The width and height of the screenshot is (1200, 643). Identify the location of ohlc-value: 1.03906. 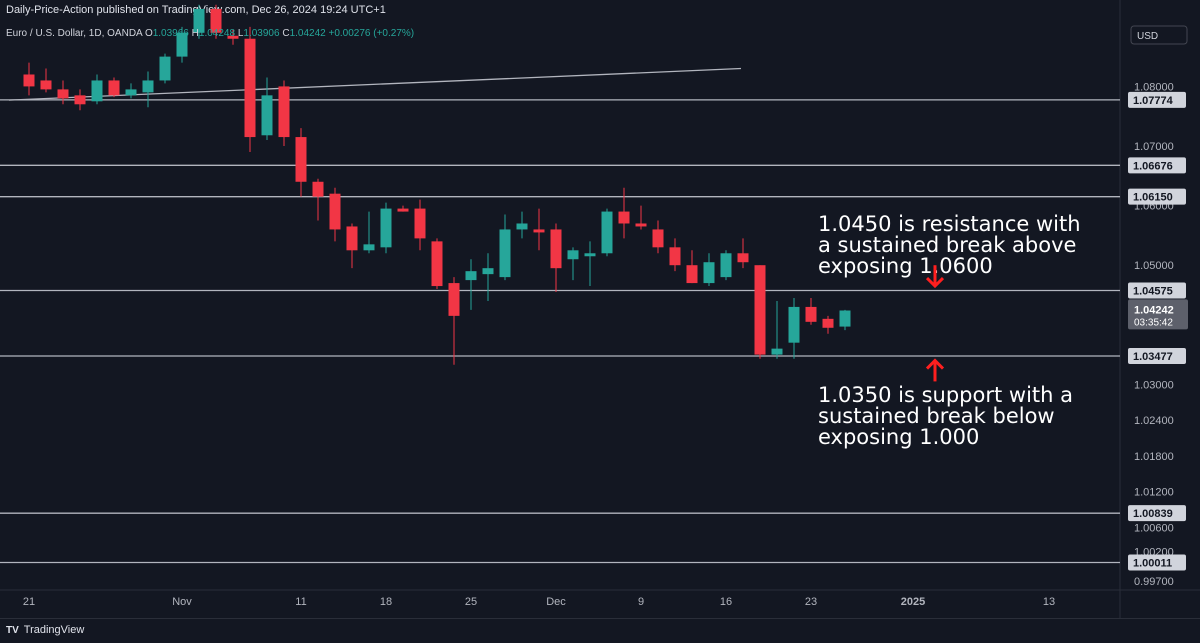
(262, 33).